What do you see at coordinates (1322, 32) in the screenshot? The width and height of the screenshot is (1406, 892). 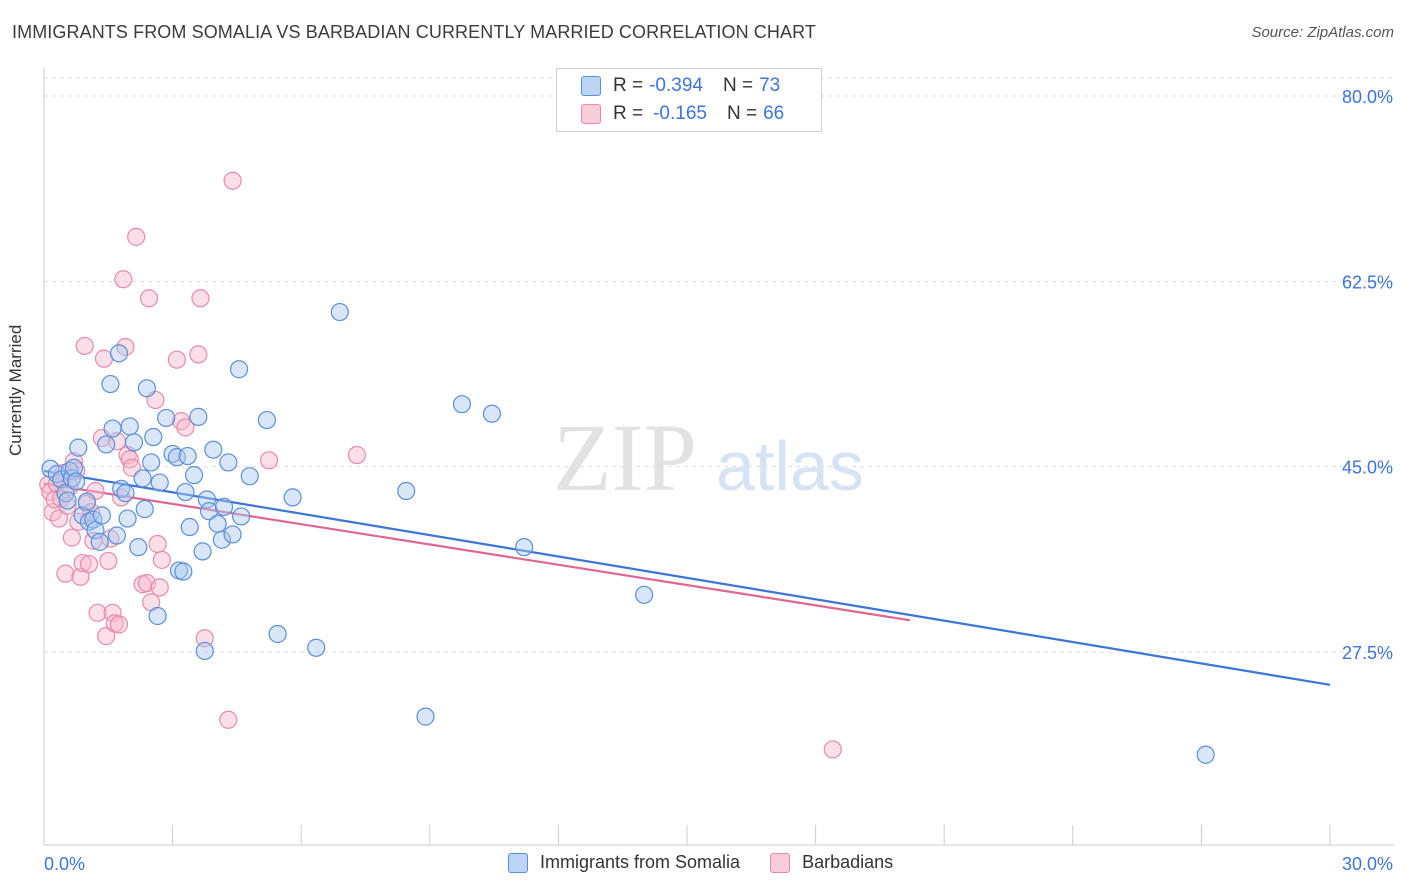 I see `source-label: Source: ZipAtlas.com` at bounding box center [1322, 32].